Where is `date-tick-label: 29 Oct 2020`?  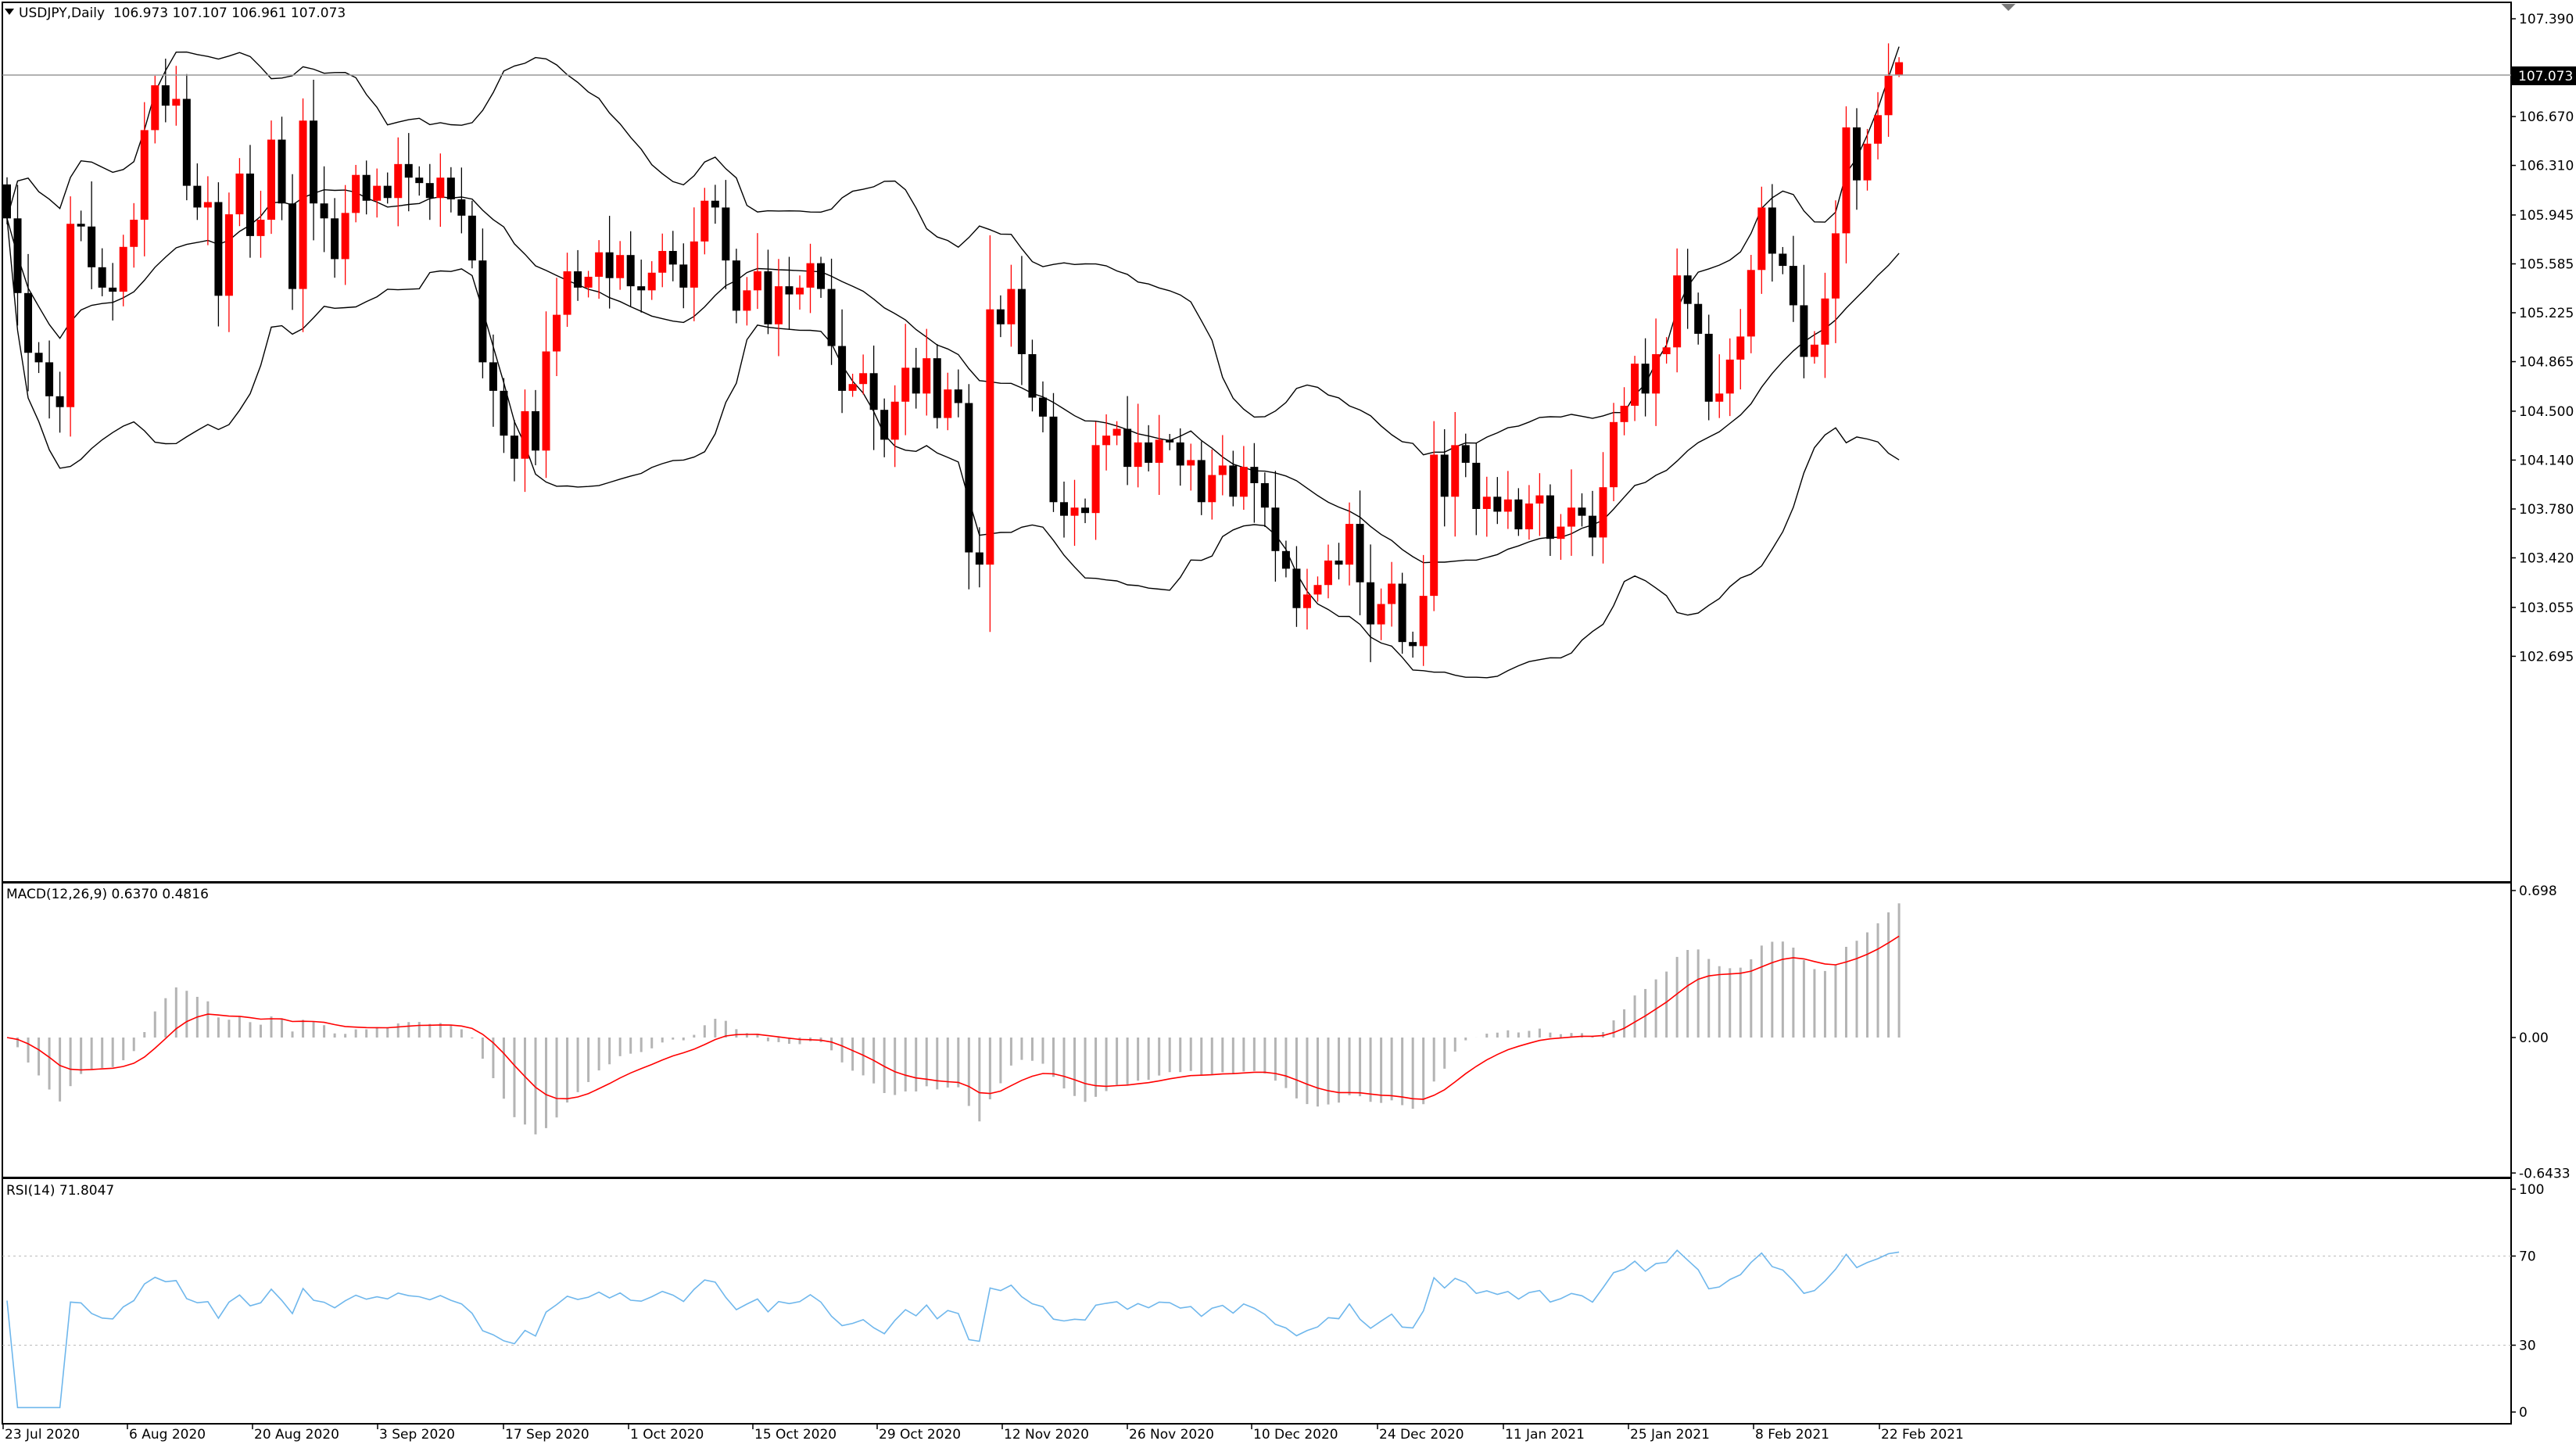
date-tick-label: 29 Oct 2020 is located at coordinates (920, 1435).